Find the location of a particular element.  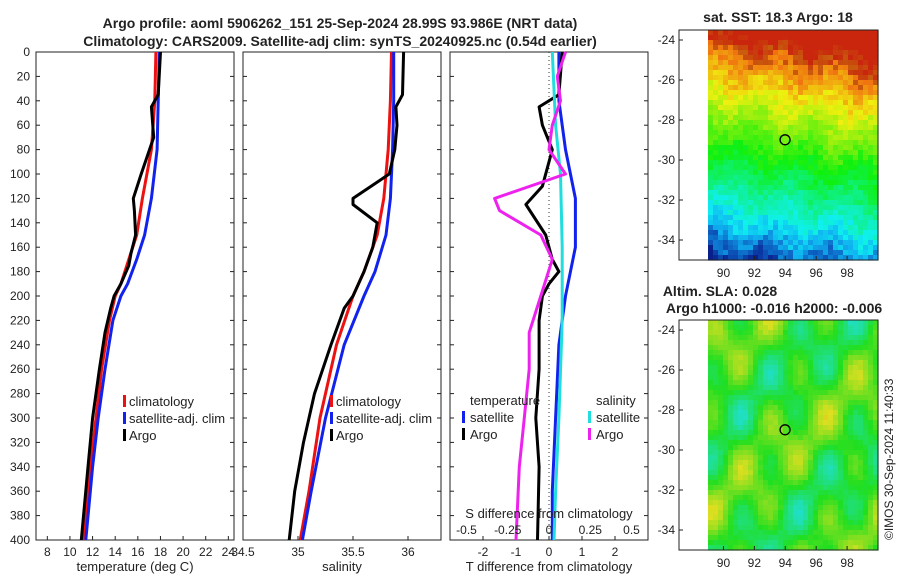

argo-location-marker is located at coordinates (785, 430).